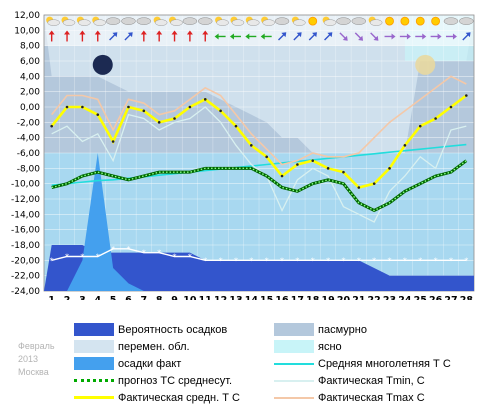 Image resolution: width=486 pixels, height=410 pixels. Describe the element at coordinates (344, 297) in the screenshot. I see `x-tick-label: 20` at that location.